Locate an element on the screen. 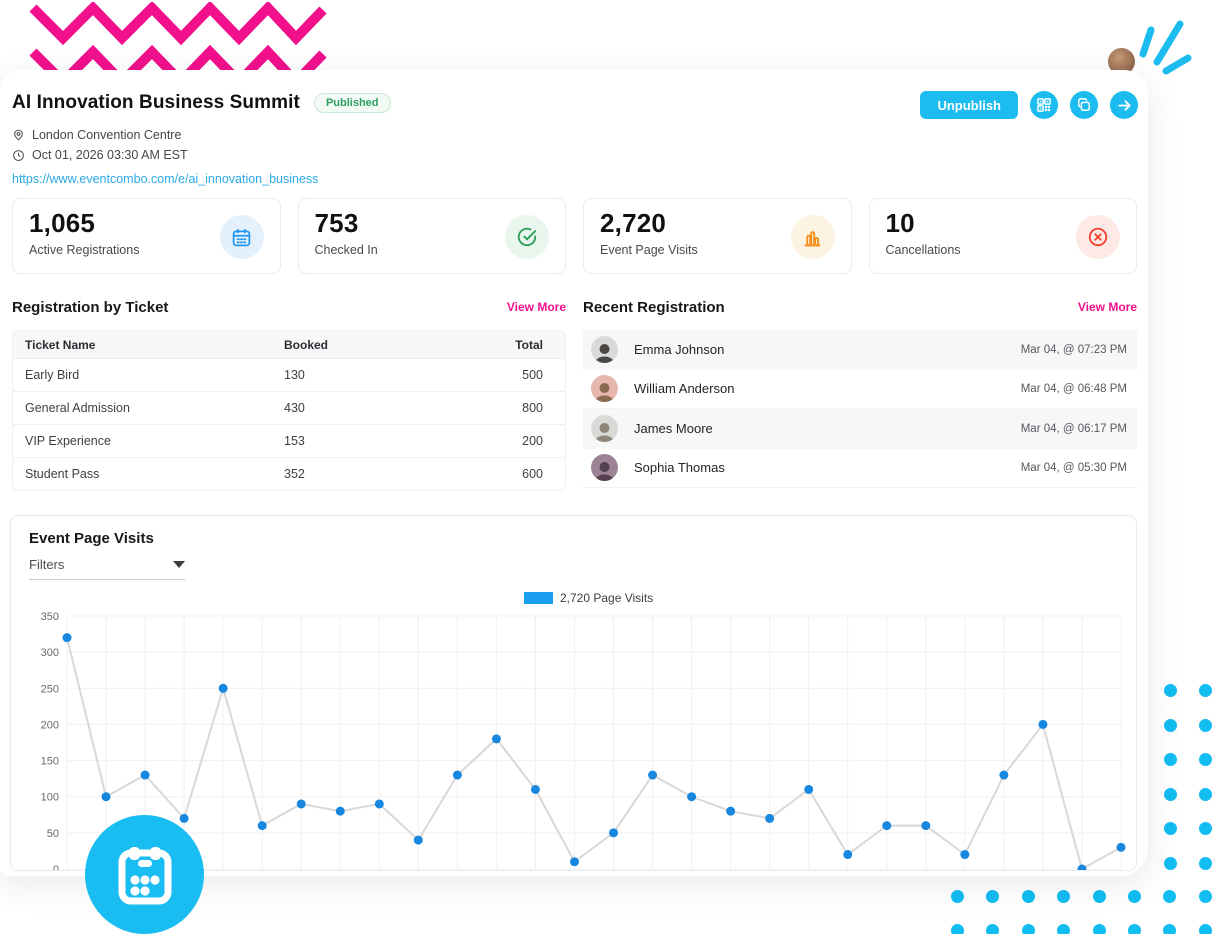 The image size is (1212, 934). stat-card-page-visits: 2,720 Event Page Visits is located at coordinates (717, 236).